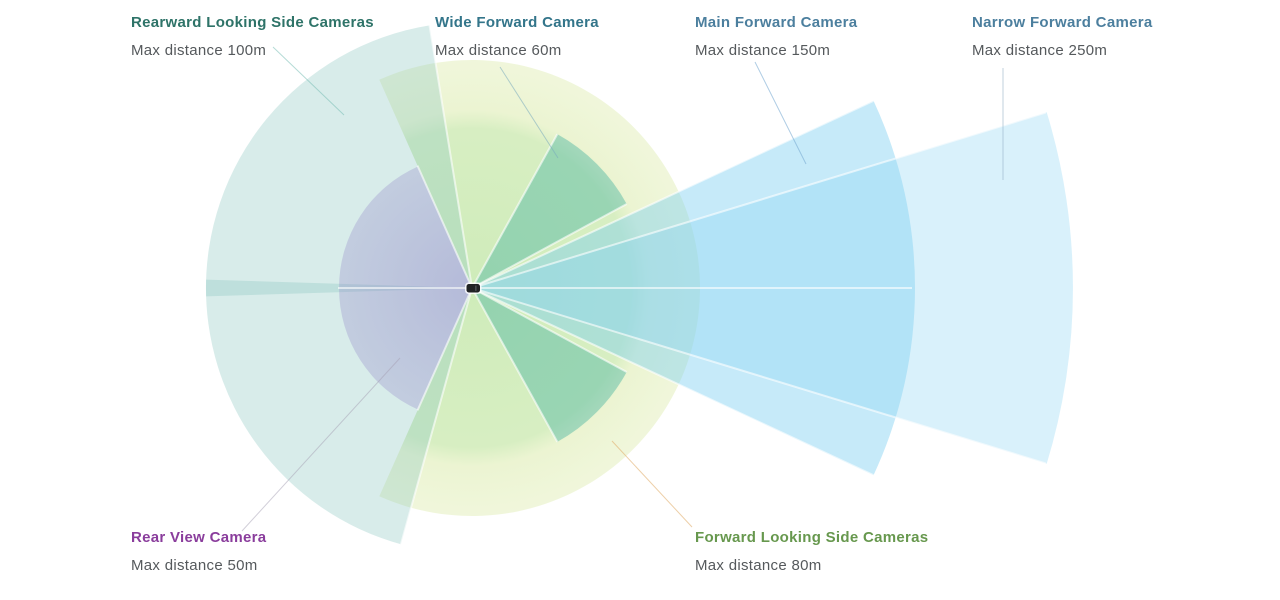 The image size is (1280, 600). I want to click on camera-max-distance-main_forward: Max distance 150m, so click(763, 50).